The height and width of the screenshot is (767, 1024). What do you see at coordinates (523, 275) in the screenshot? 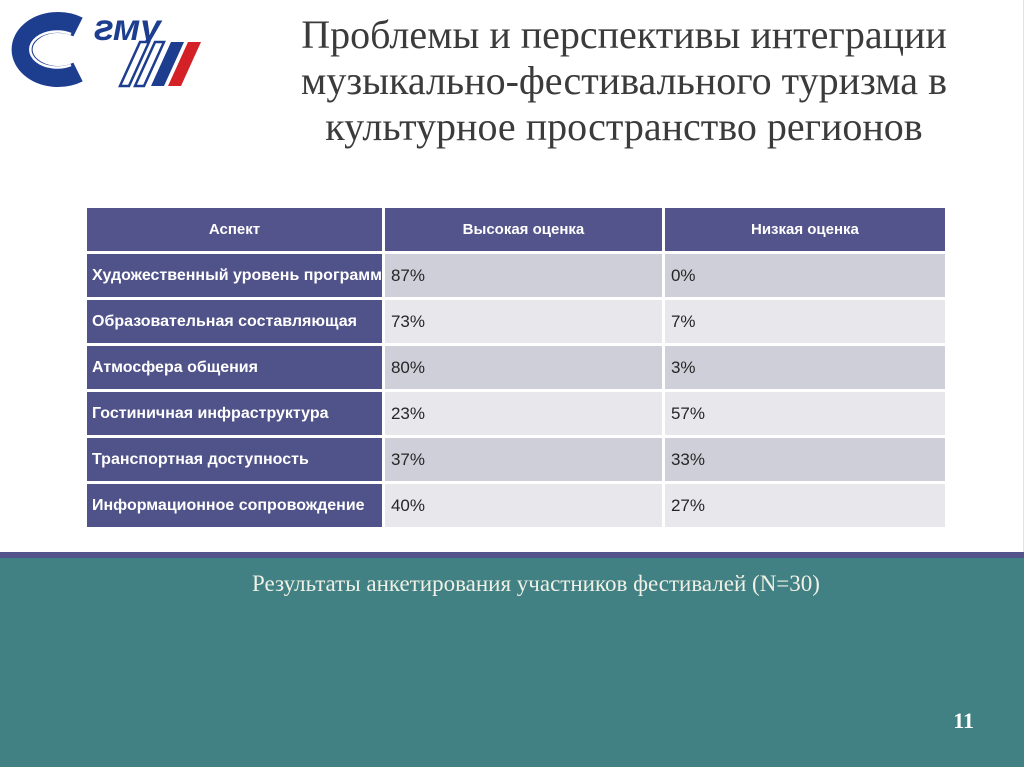
I see `high-rating-cell: 87%` at bounding box center [523, 275].